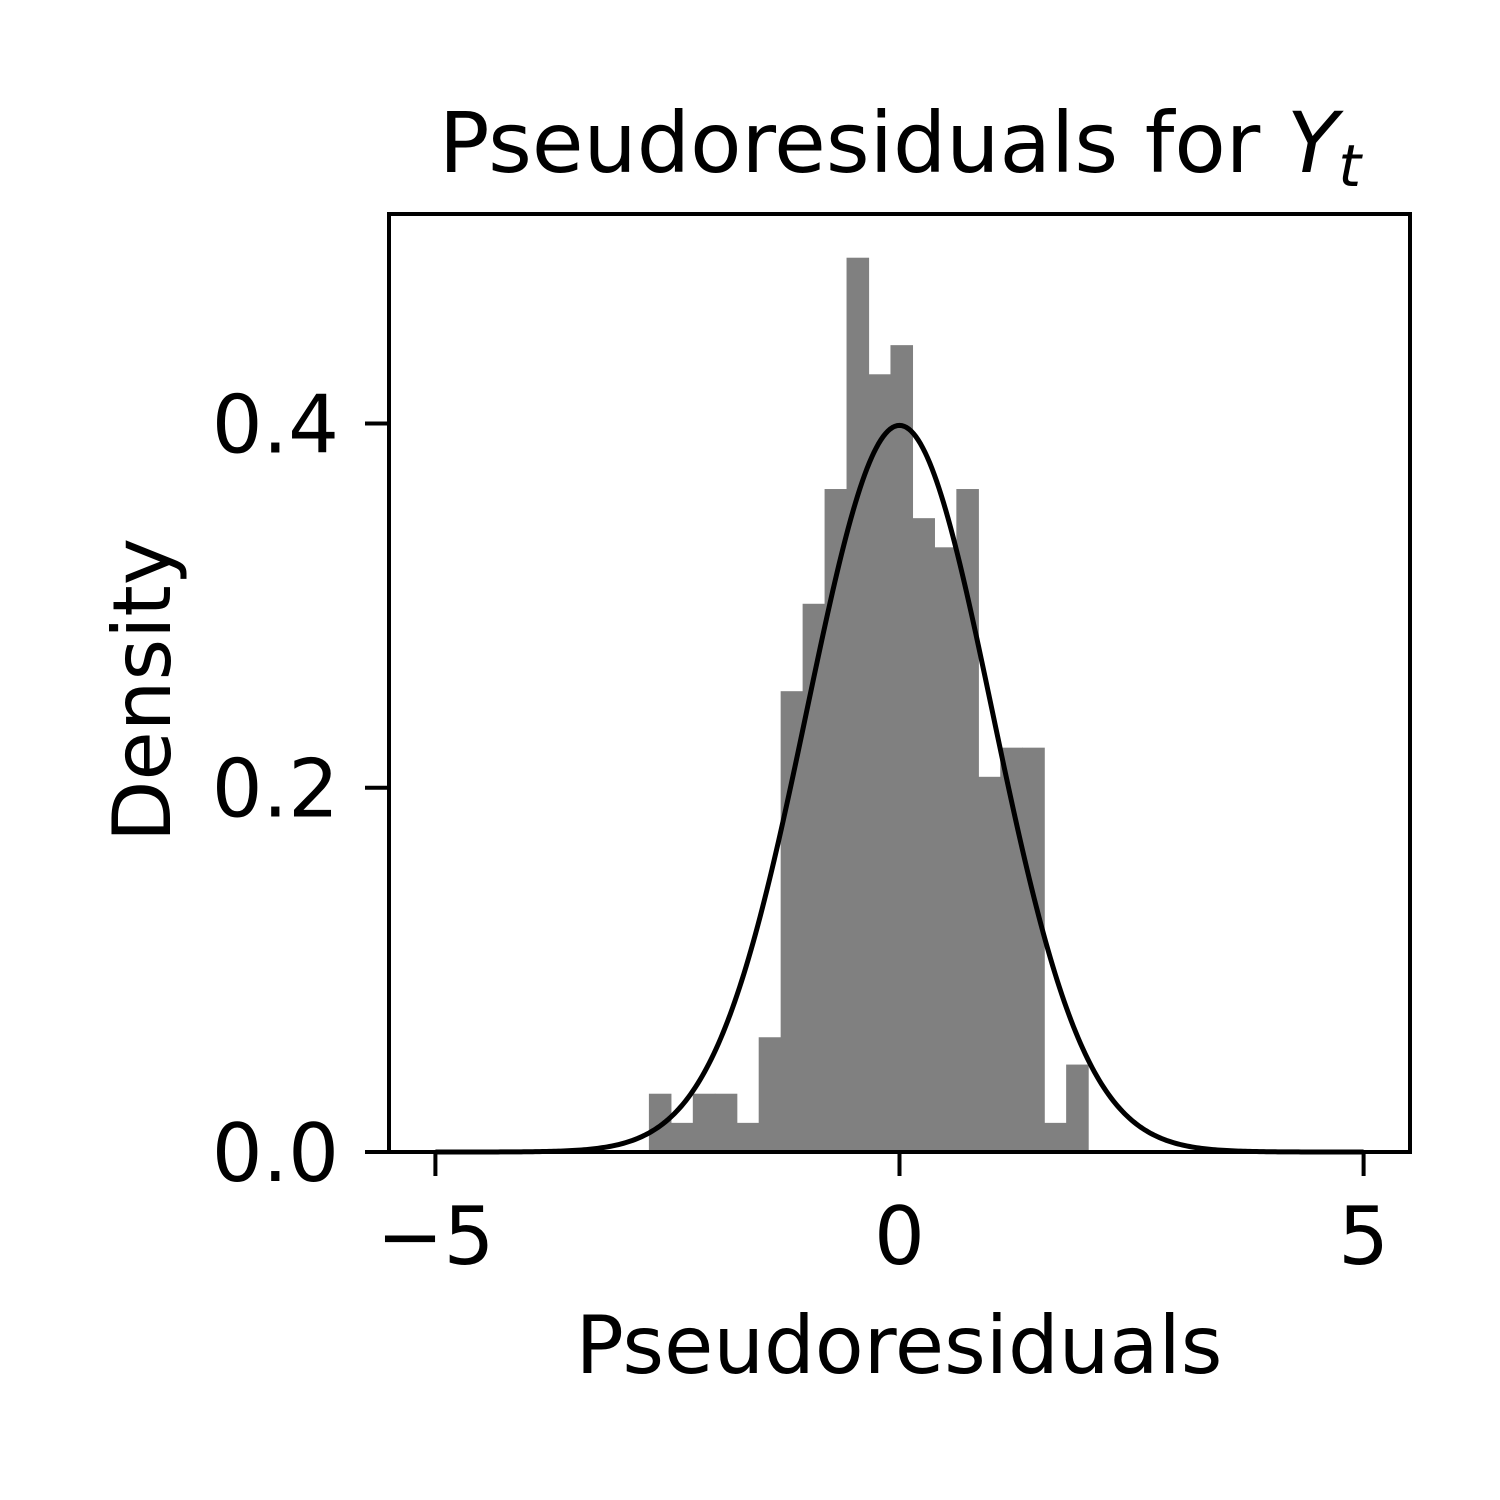  What do you see at coordinates (1315, 143) in the screenshot?
I see `chart-title-variable: Y` at bounding box center [1315, 143].